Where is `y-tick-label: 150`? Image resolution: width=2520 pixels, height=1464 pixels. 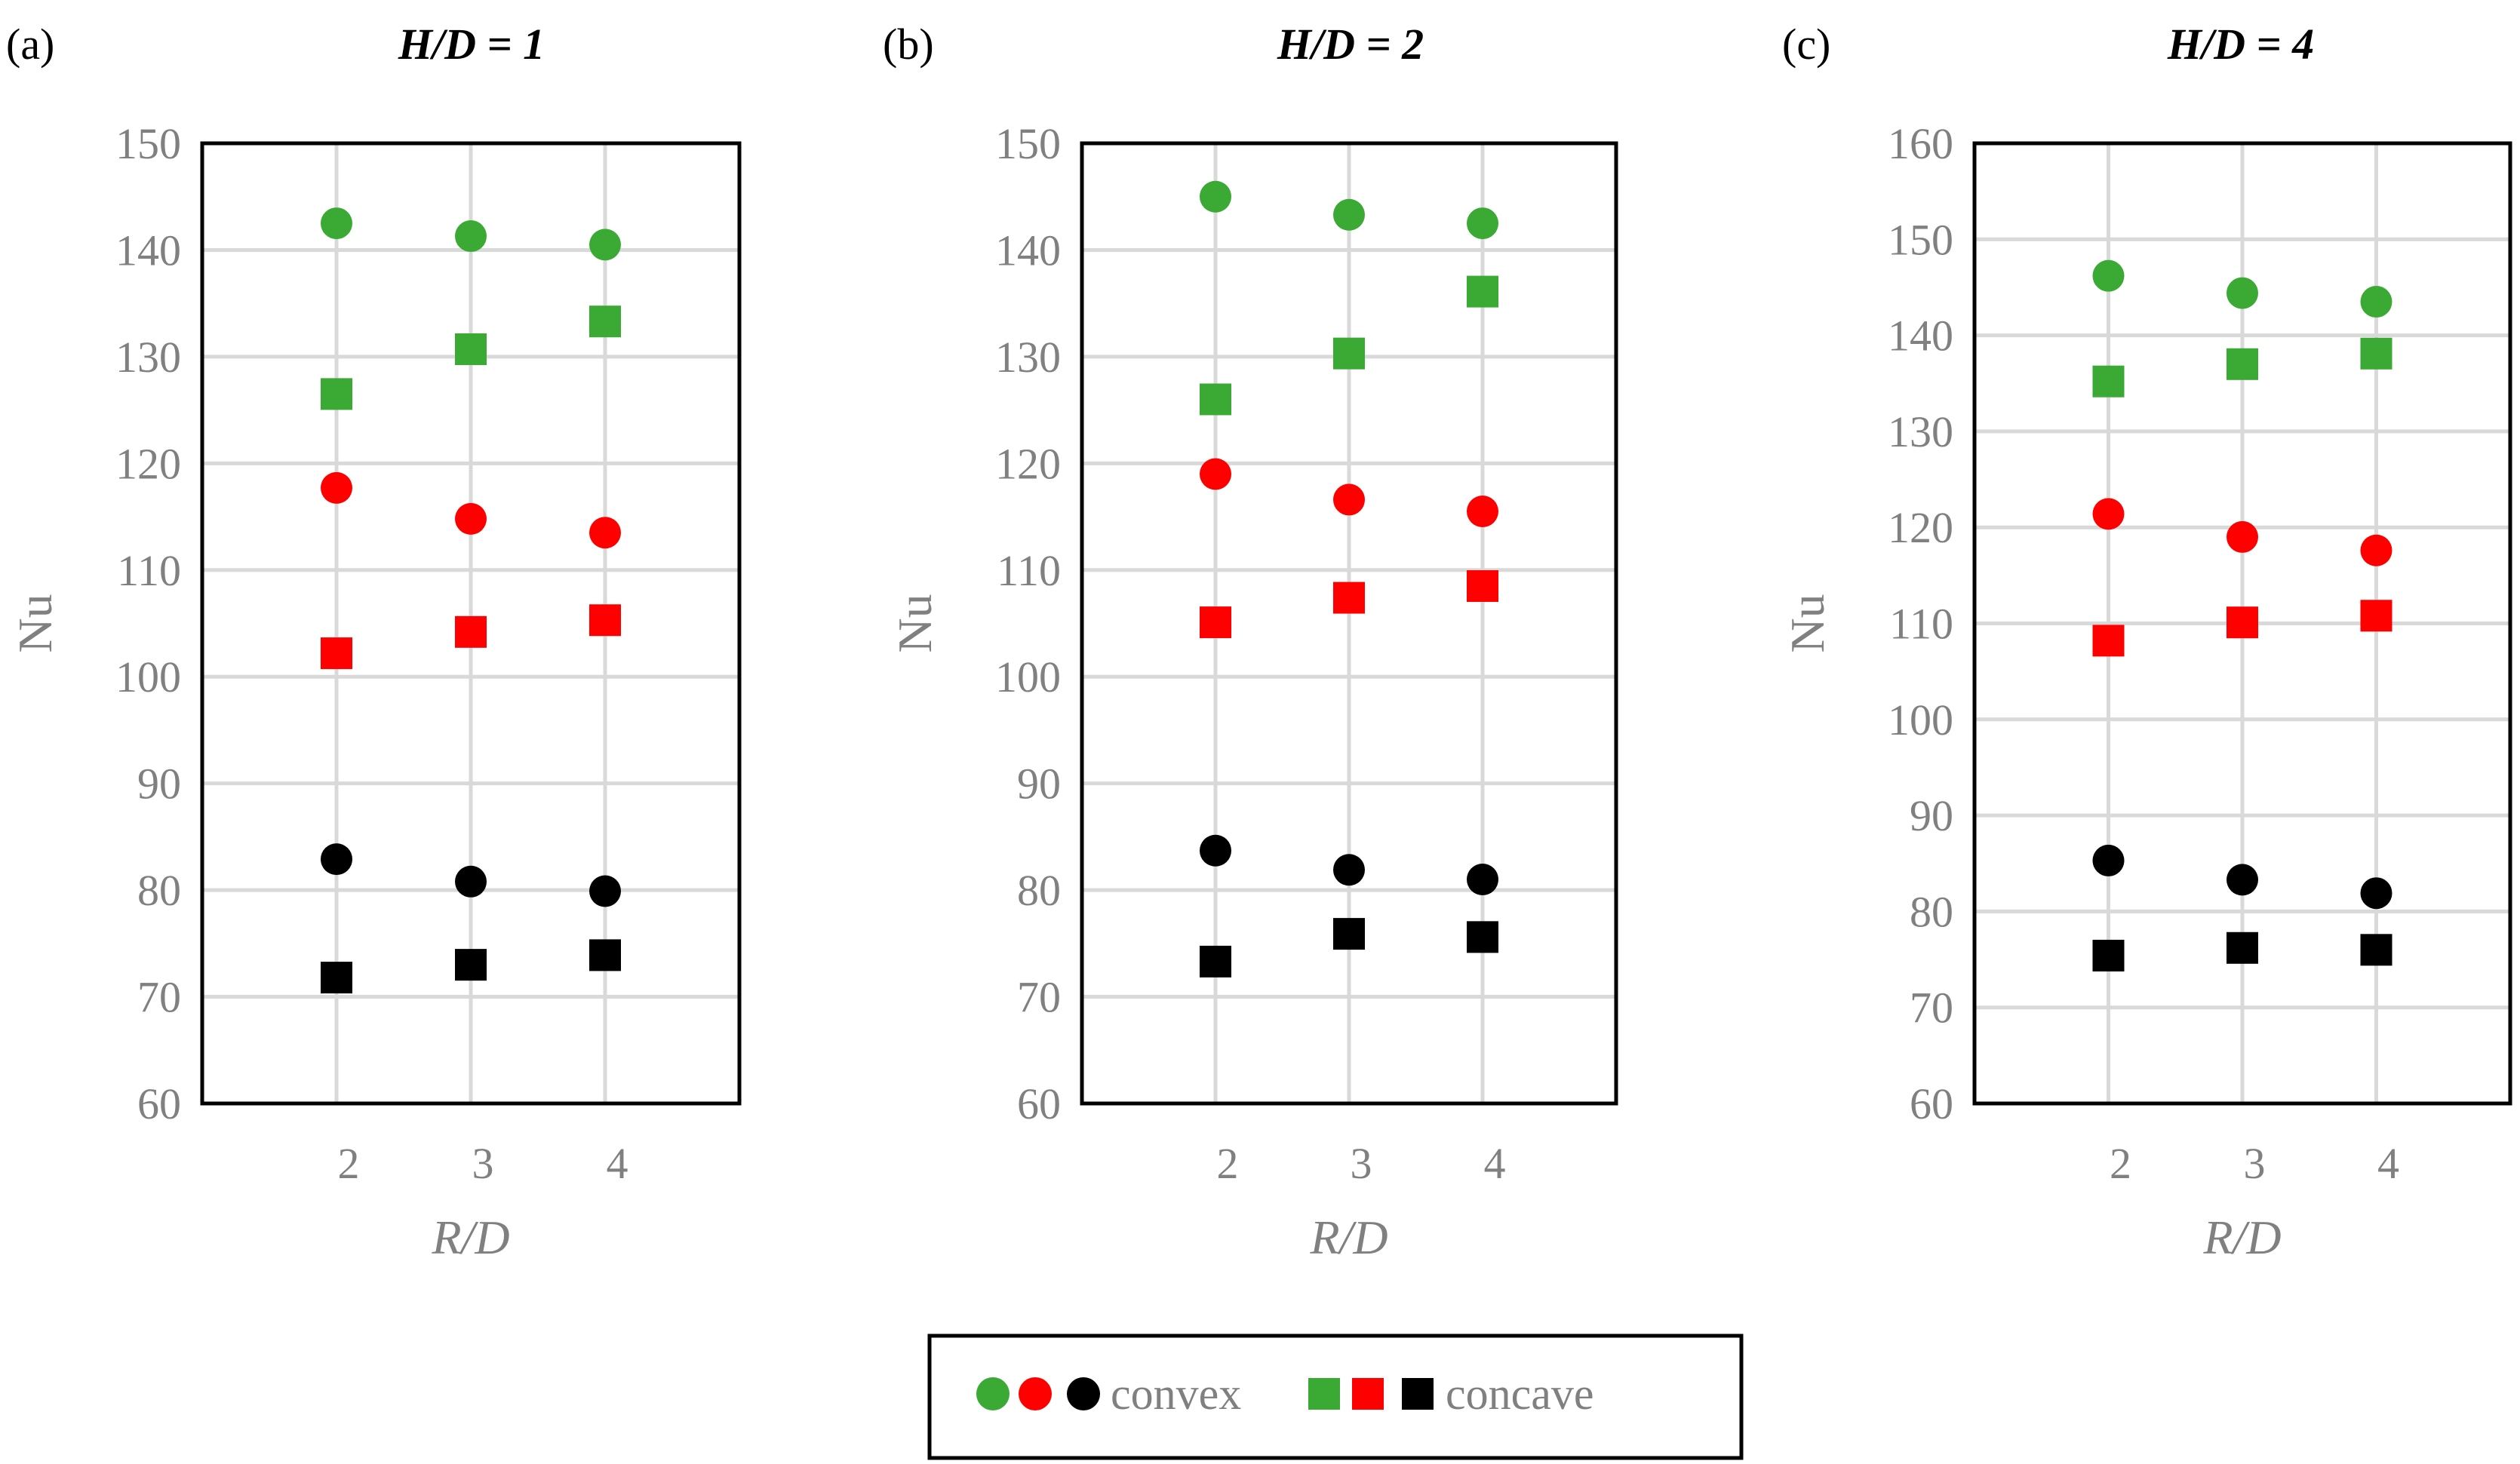
y-tick-label: 150 is located at coordinates (1920, 239).